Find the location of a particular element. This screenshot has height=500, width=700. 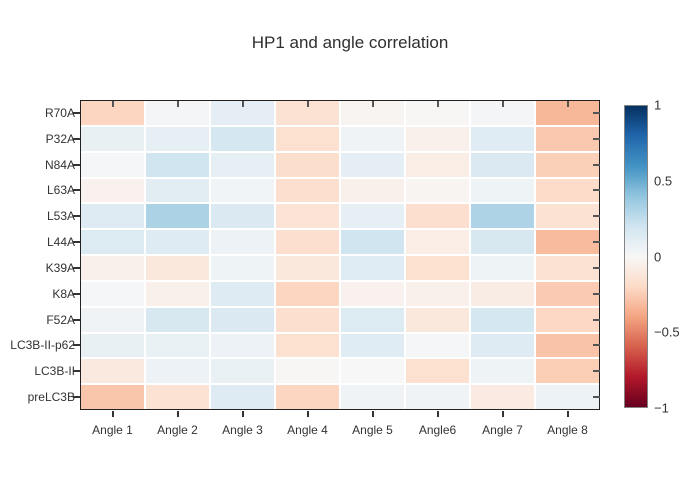

right-mirror-tick is located at coordinates (596, 138).